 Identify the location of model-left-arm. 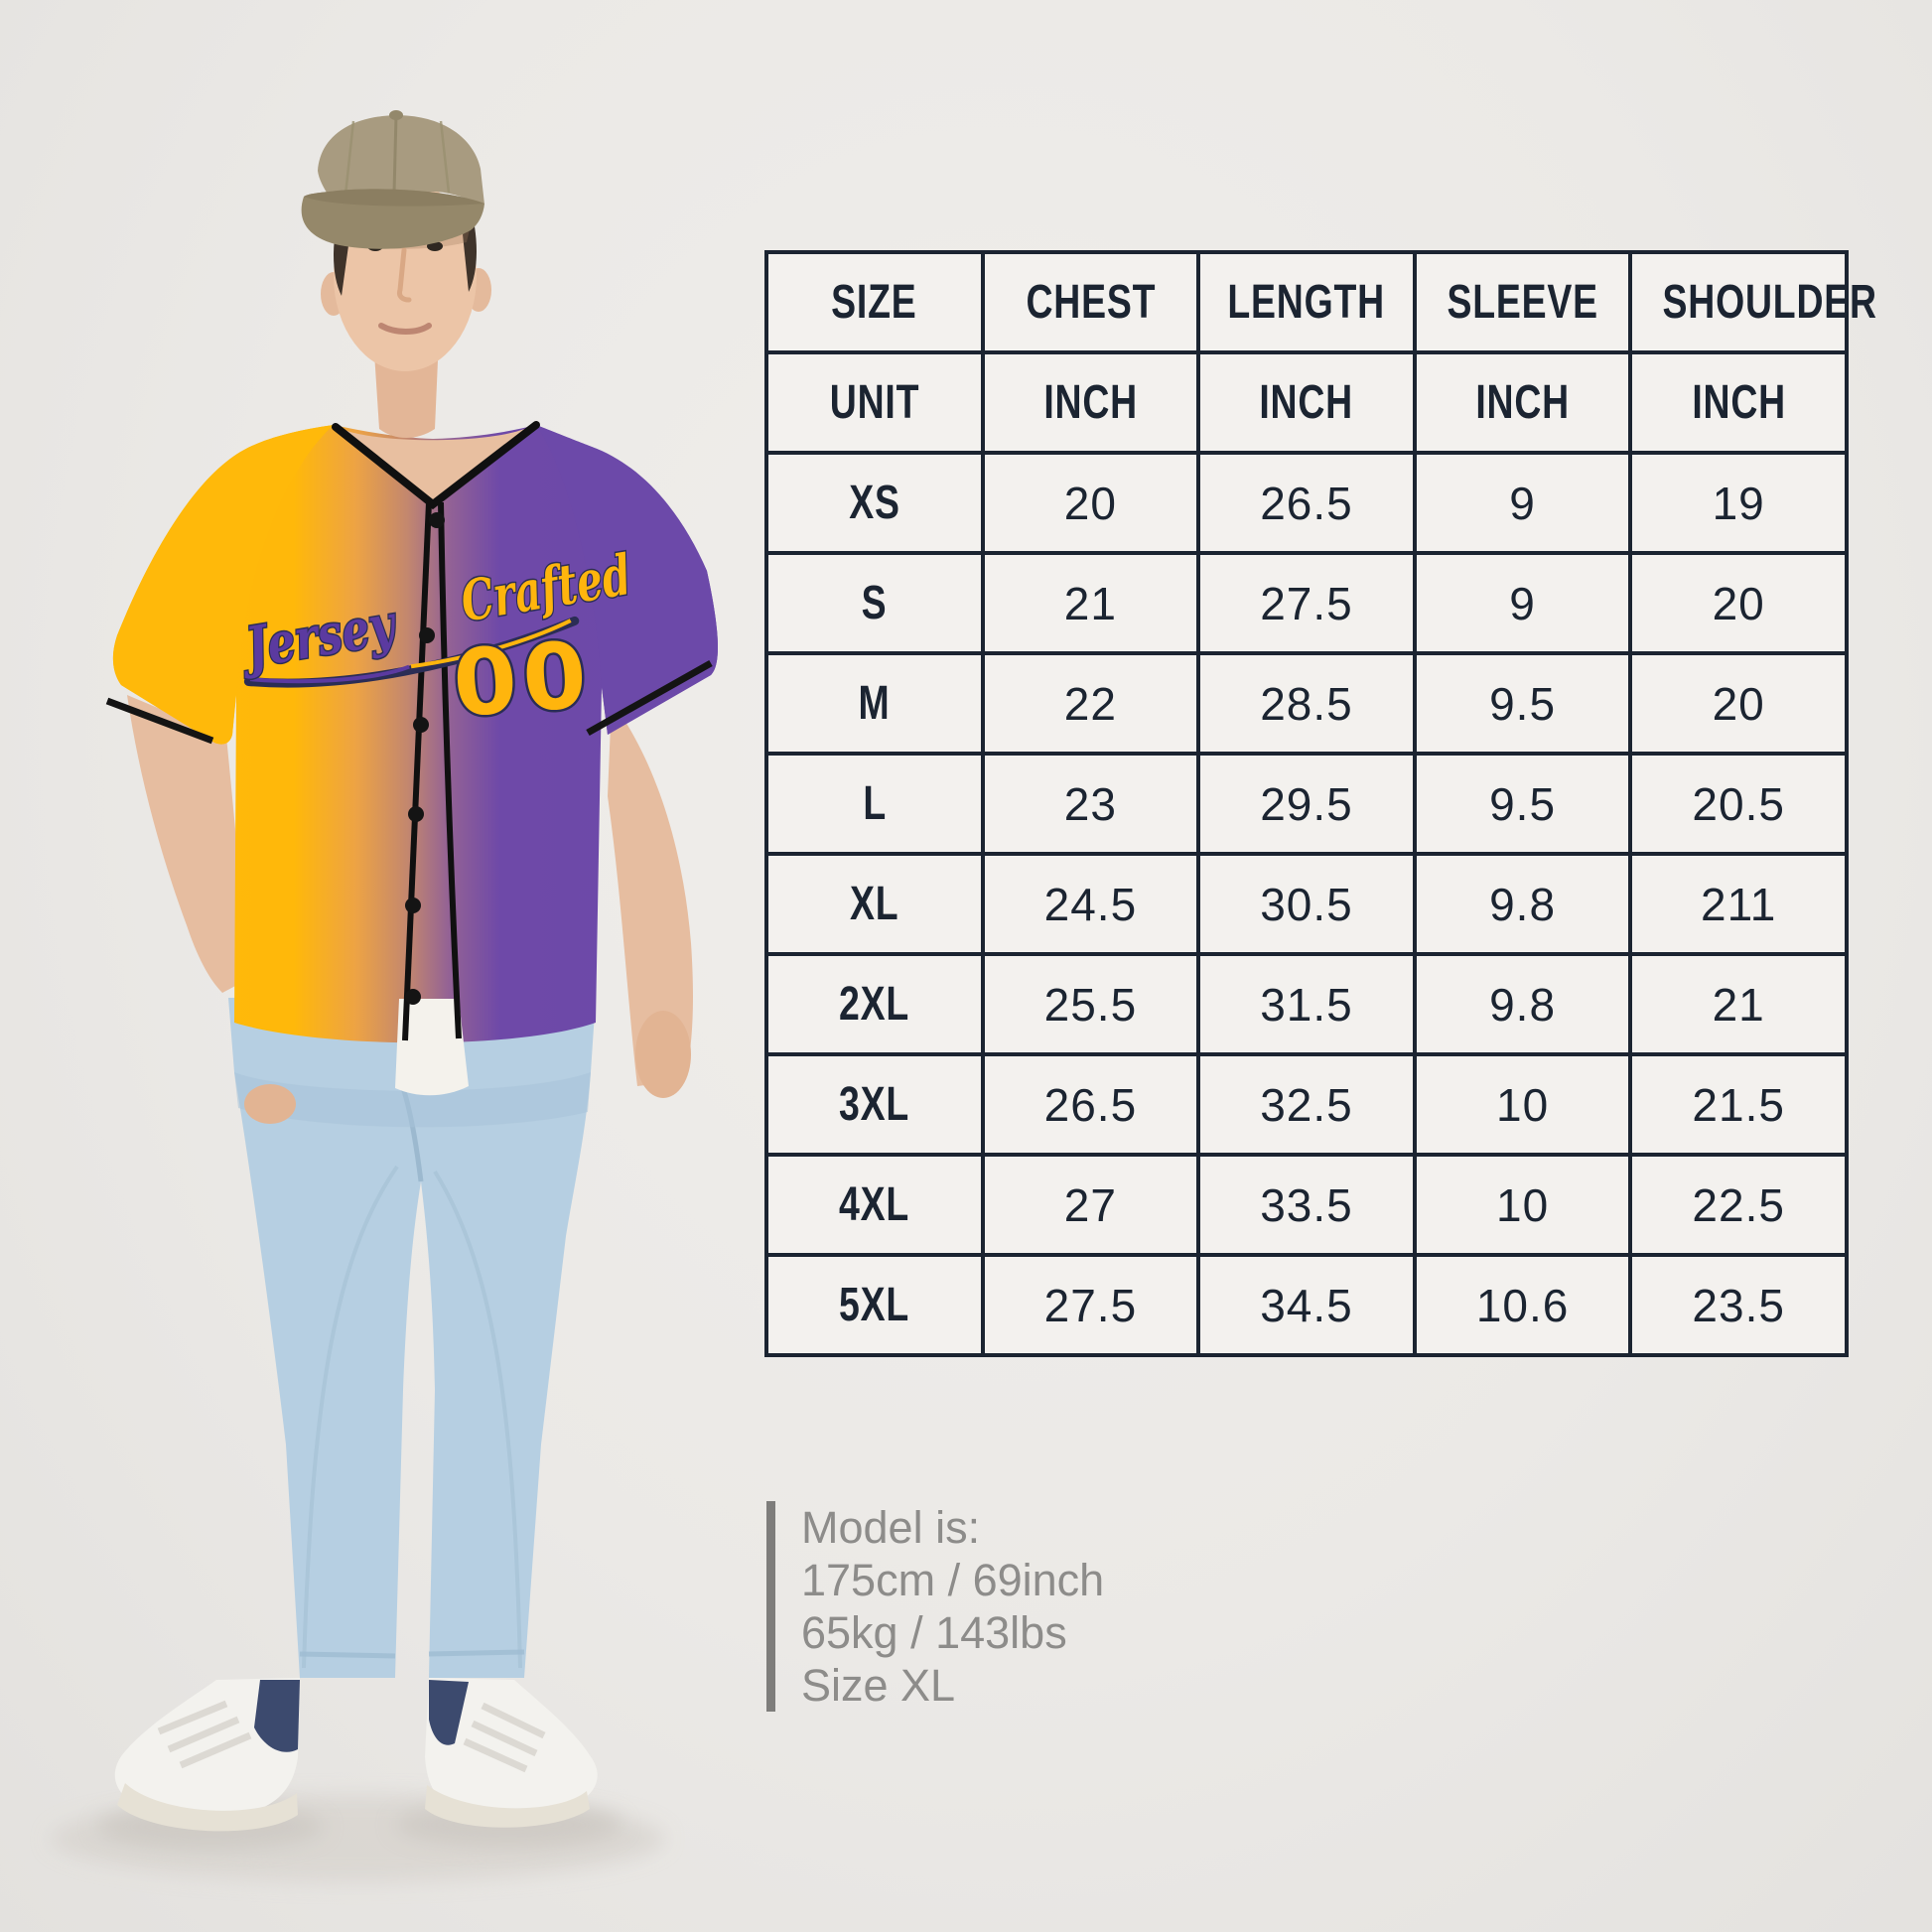
(212, 910).